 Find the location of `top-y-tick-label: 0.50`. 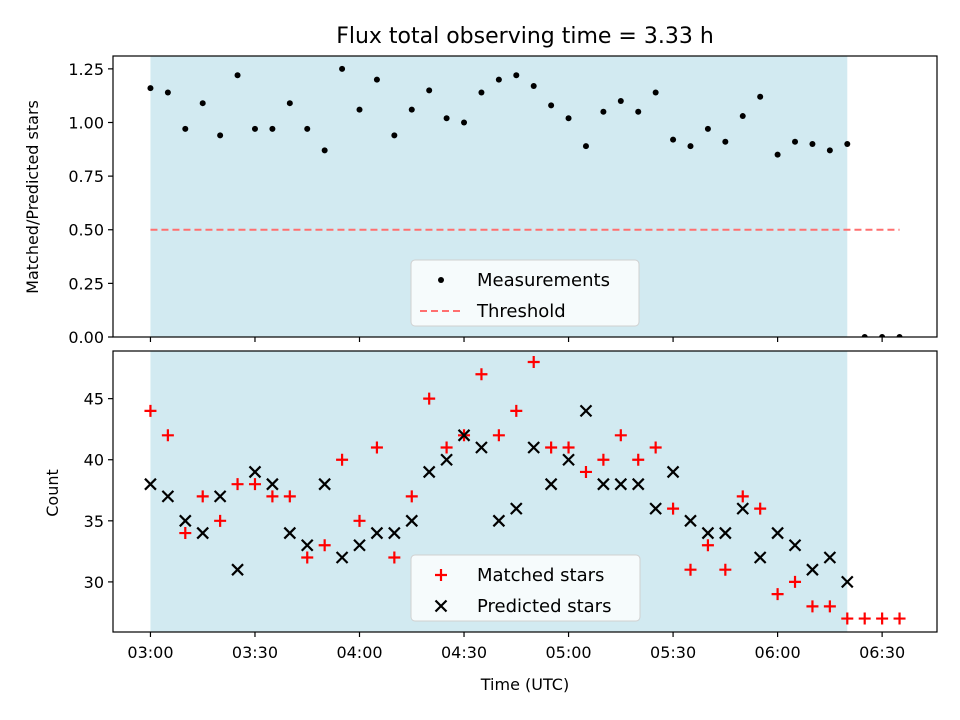

top-y-tick-label: 0.50 is located at coordinates (86, 230).